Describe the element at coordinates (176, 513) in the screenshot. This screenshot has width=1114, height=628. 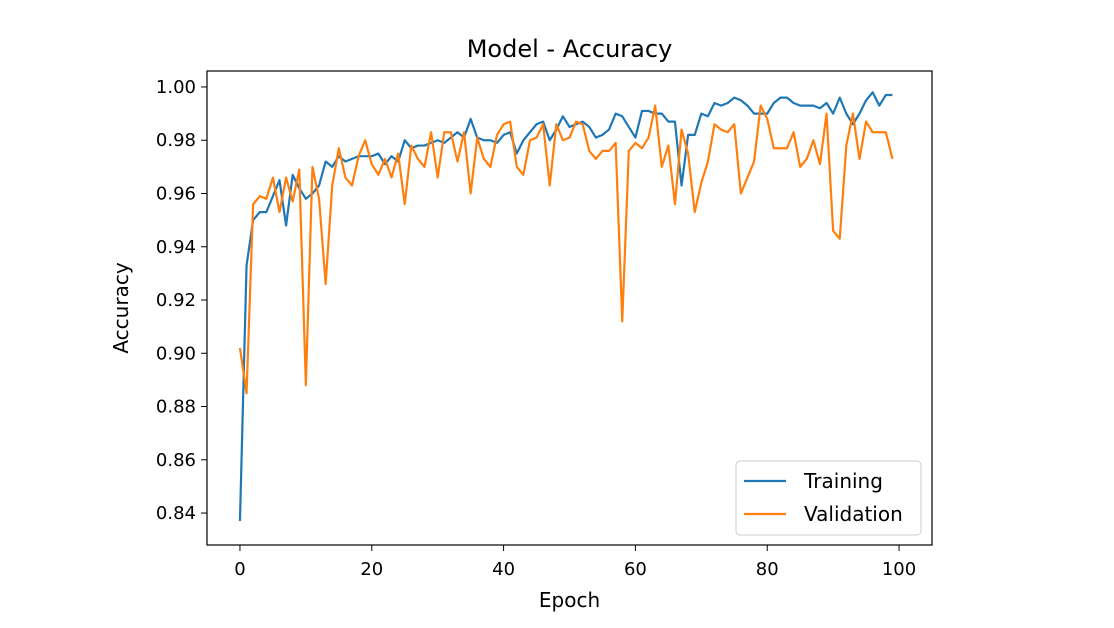
I see `y-tick-label: 0.84` at that location.